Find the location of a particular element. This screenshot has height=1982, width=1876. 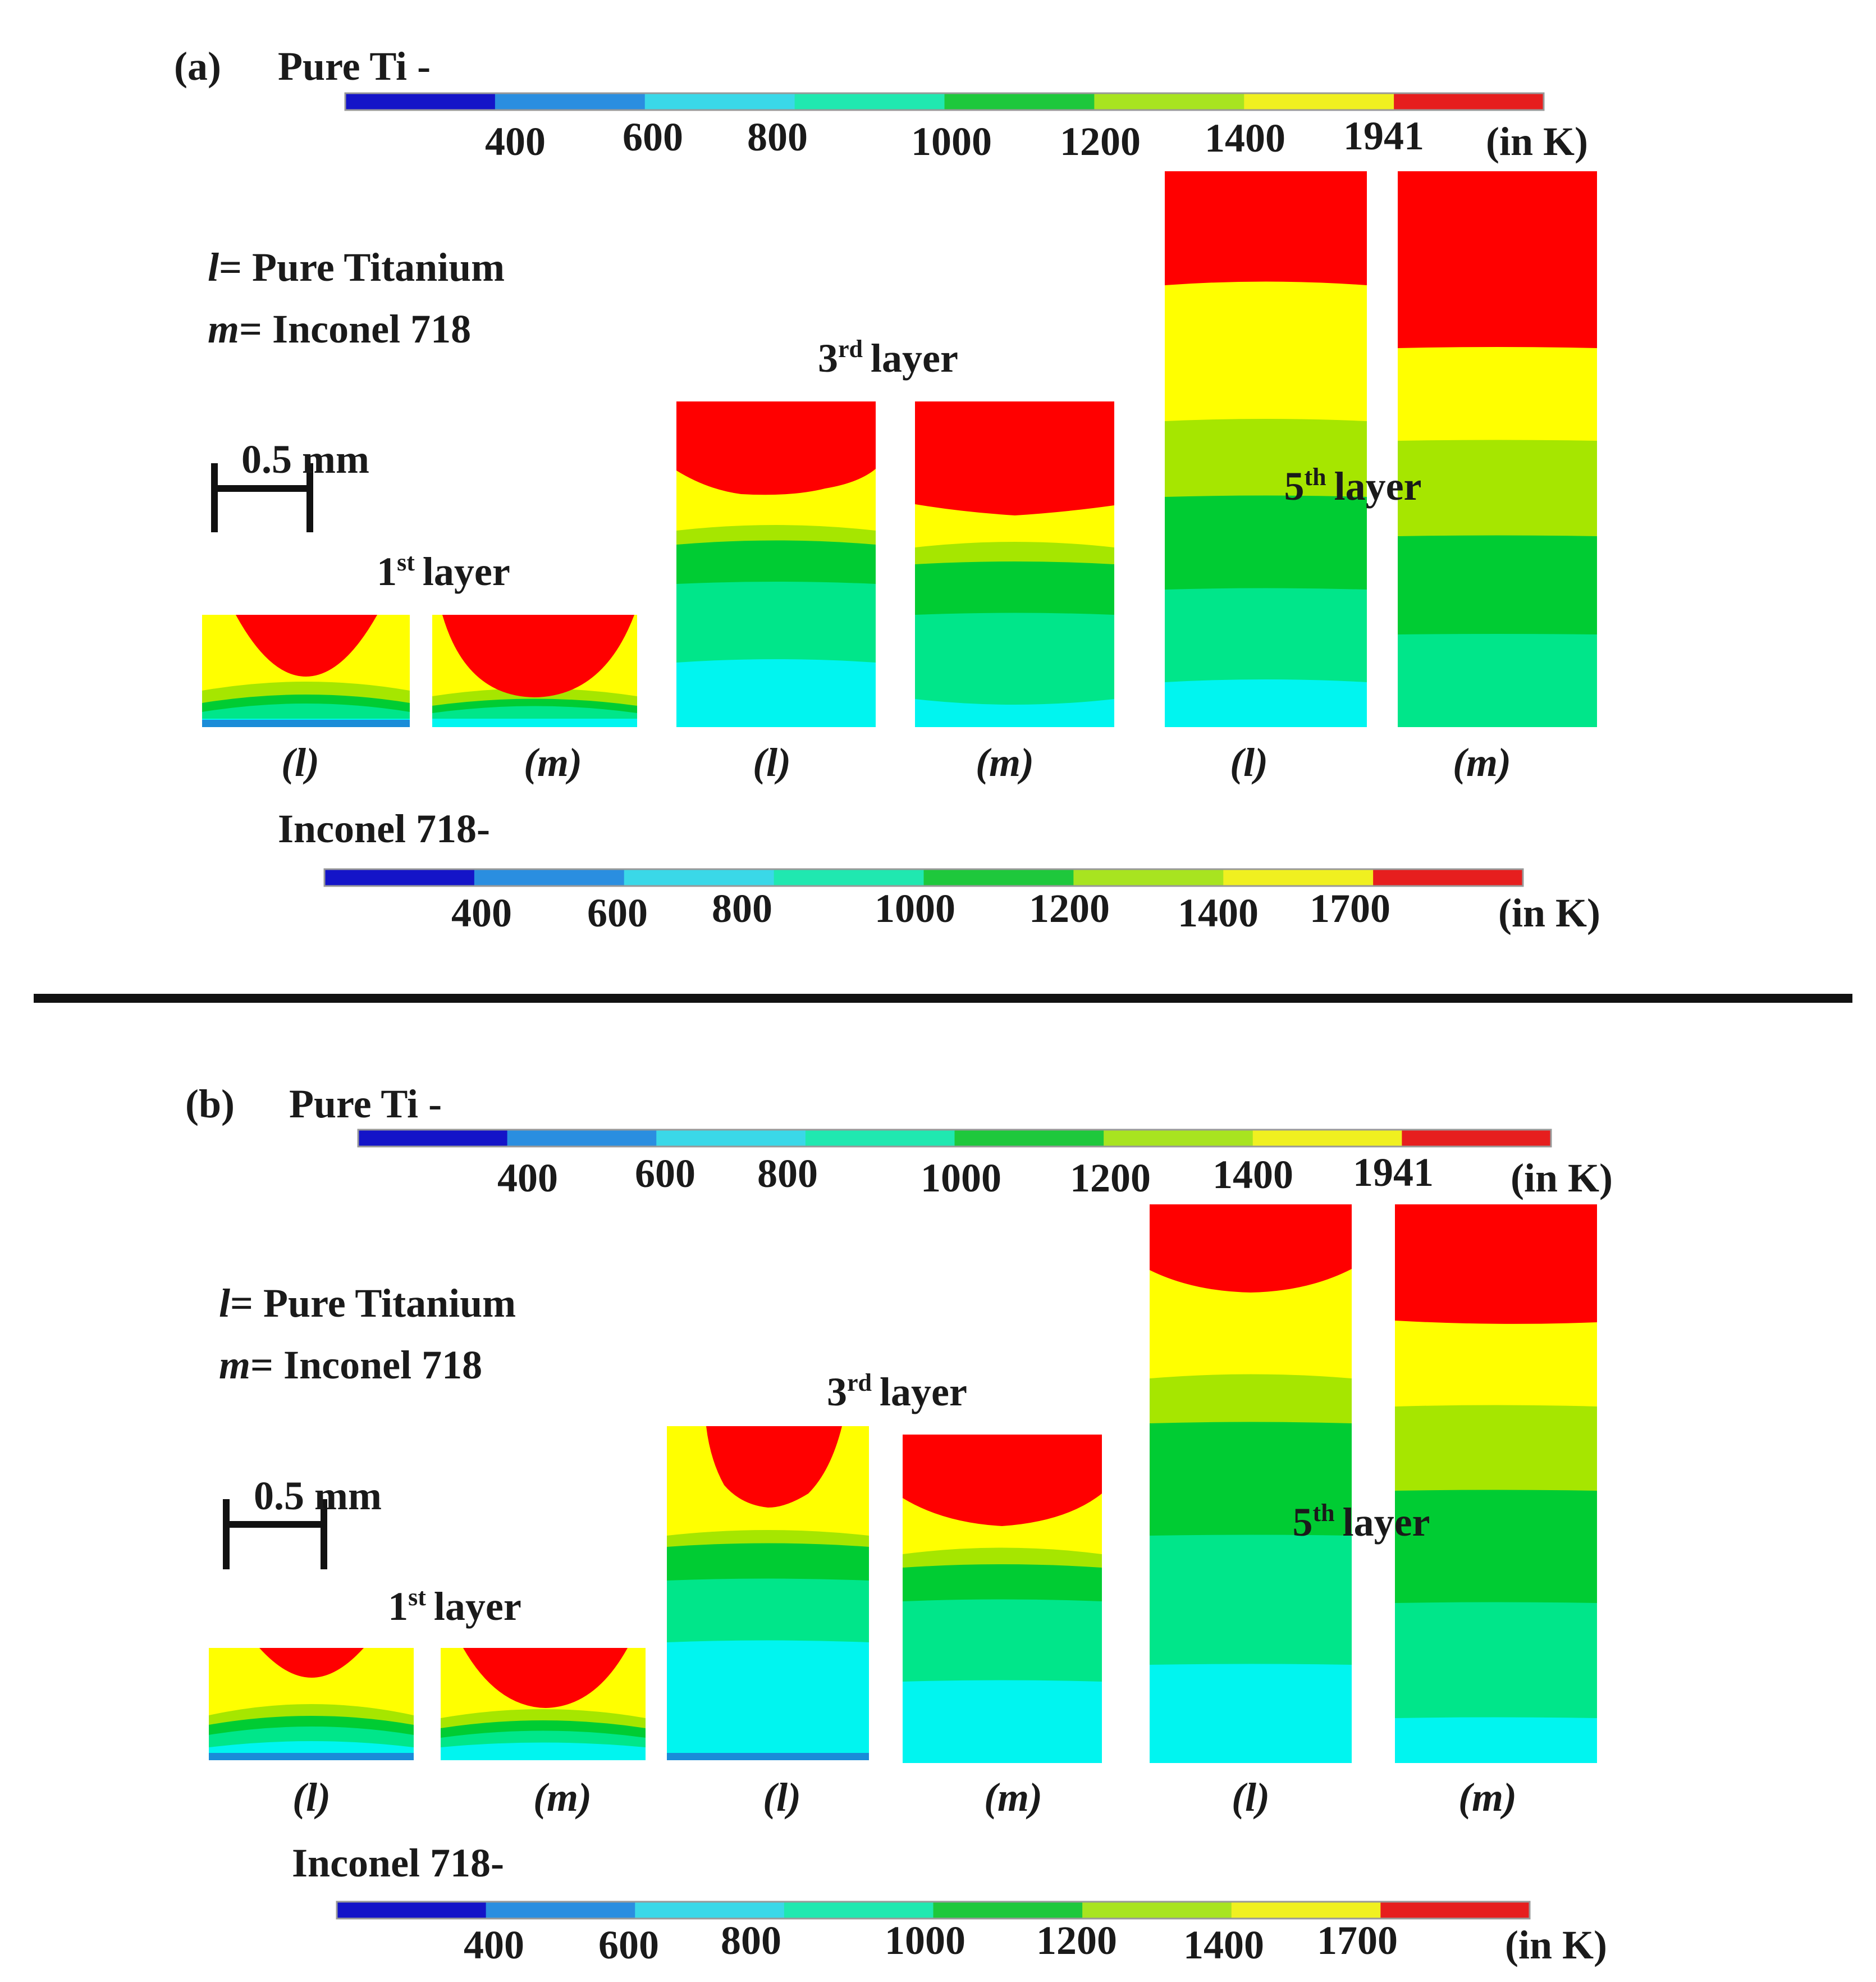

contour-sample-1st-layer-inconel is located at coordinates (534, 671).